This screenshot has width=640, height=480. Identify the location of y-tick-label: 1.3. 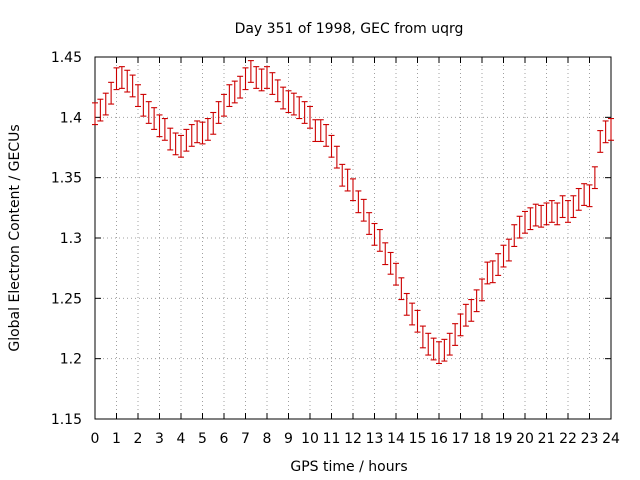
(71, 239).